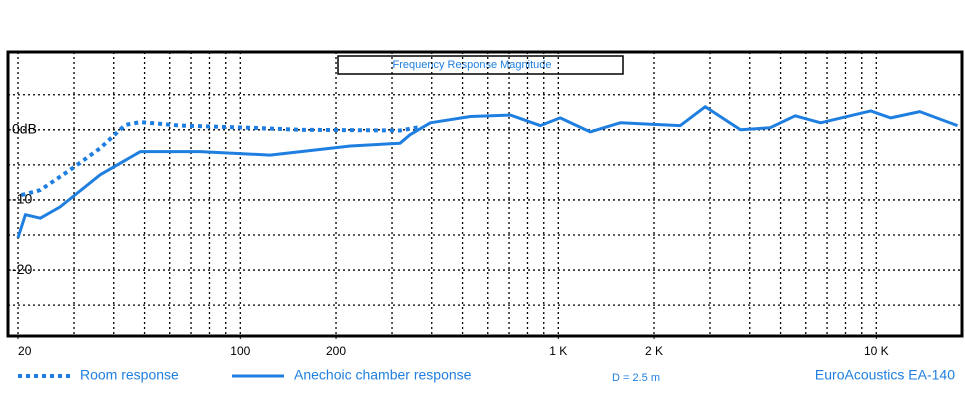 The width and height of the screenshot is (965, 409). What do you see at coordinates (636, 378) in the screenshot?
I see `annotation: D = 2.5 m` at bounding box center [636, 378].